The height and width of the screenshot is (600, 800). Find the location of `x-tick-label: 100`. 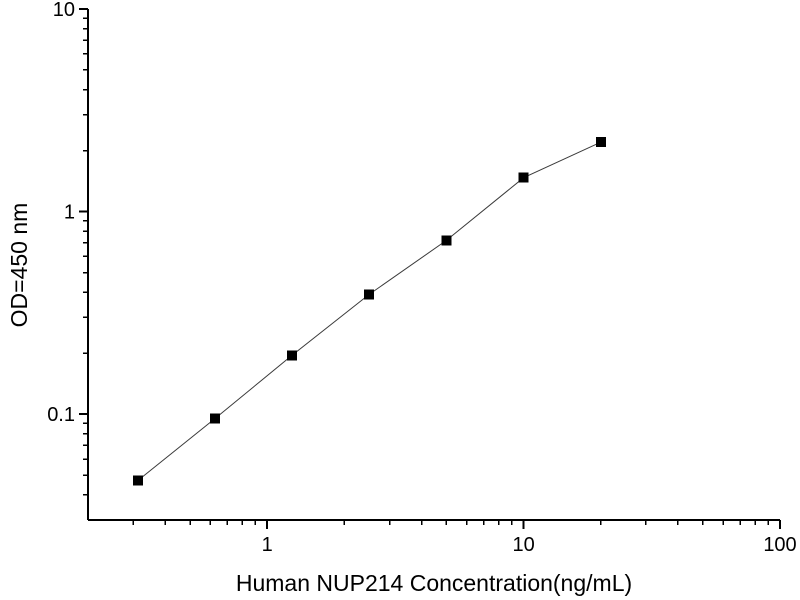

x-tick-label: 100 is located at coordinates (779, 545).